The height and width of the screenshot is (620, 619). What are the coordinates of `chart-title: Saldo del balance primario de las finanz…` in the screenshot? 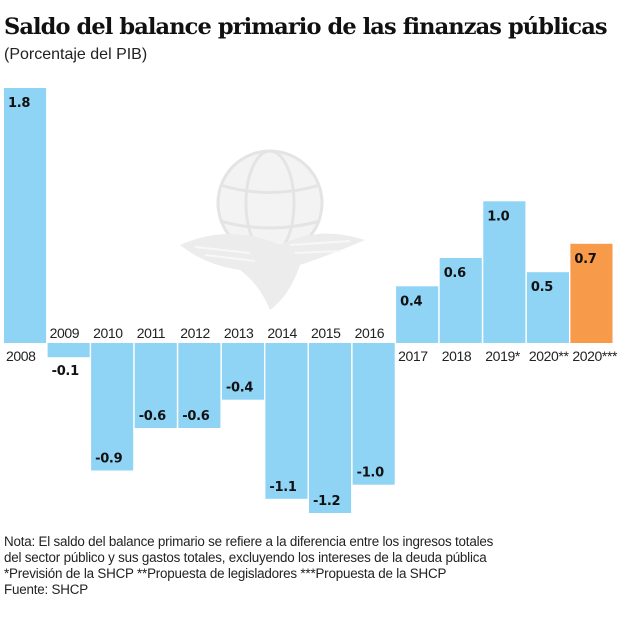 It's located at (306, 27).